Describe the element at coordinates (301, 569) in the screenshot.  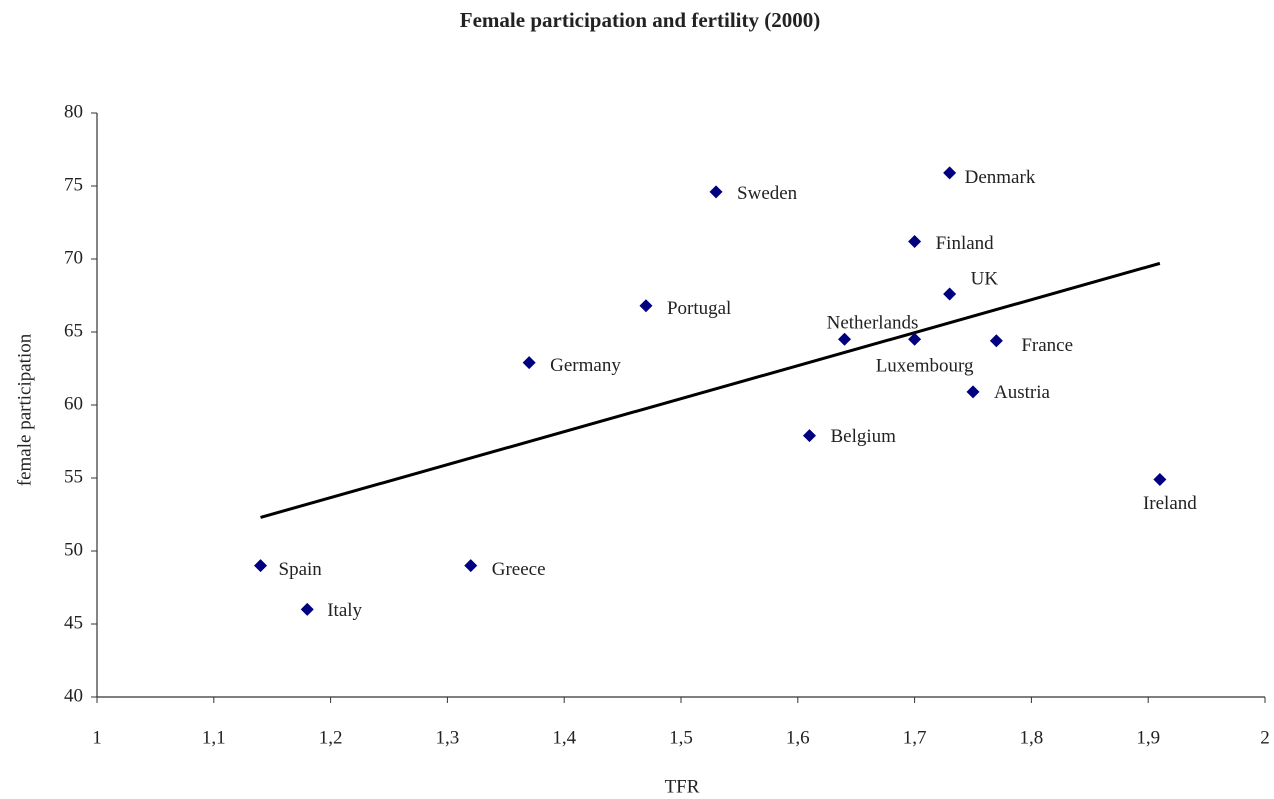
I see `point-label: Spain` at that location.